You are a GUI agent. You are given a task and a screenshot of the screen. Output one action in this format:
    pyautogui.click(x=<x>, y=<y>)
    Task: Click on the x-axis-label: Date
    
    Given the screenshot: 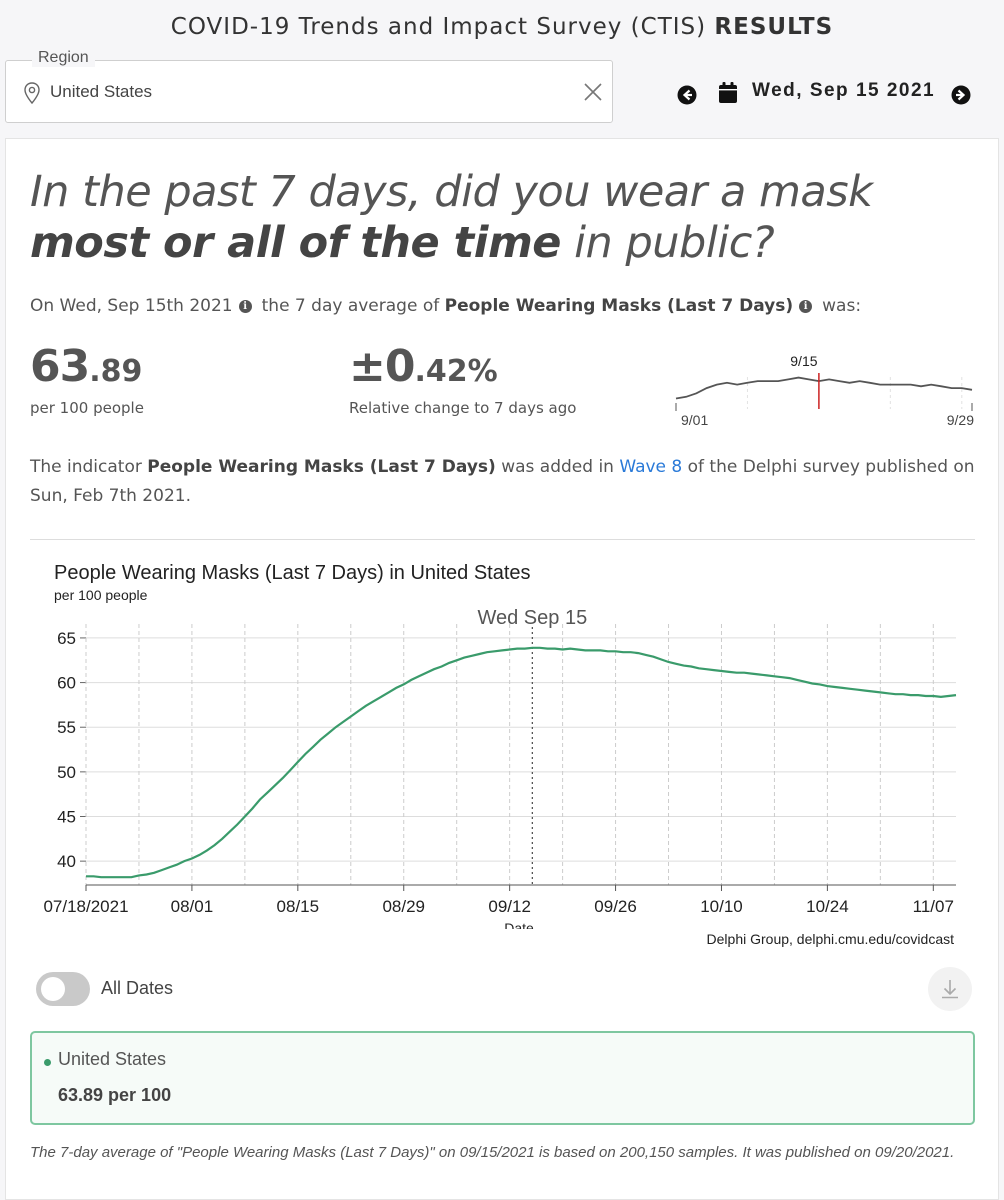 What is the action you would take?
    pyautogui.click(x=519, y=924)
    